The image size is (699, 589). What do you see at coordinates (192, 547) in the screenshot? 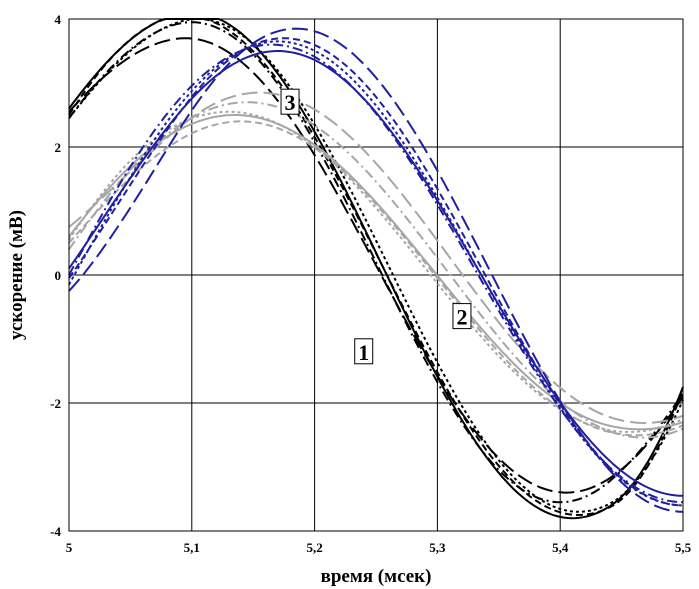
I see `x-tick-label: 5,1` at bounding box center [192, 547].